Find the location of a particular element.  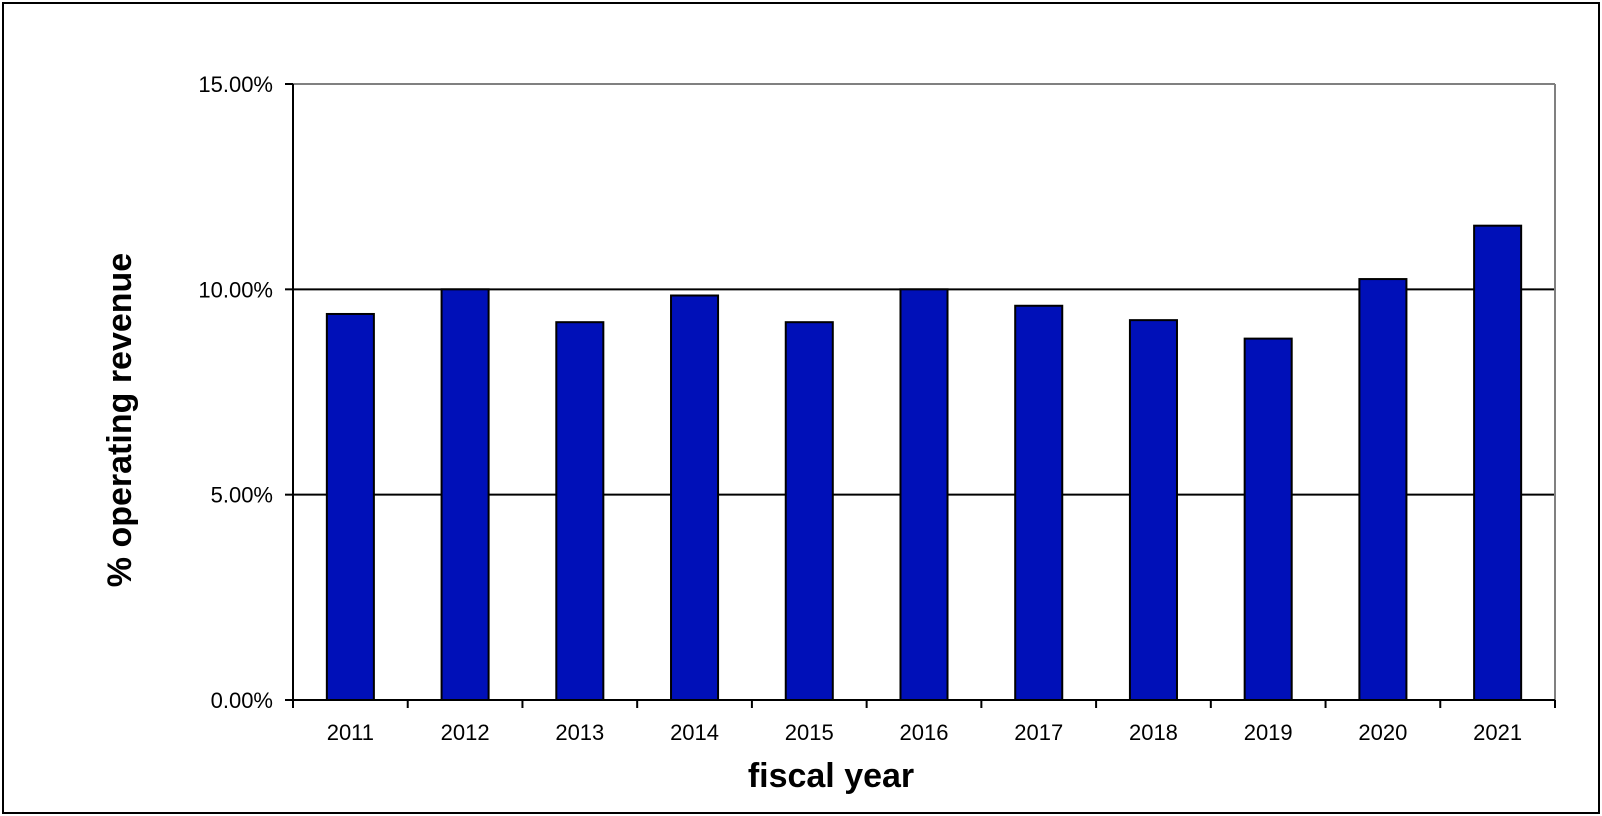

y-tick-labels: 0.00% 5.00% 10.00% 15.00% is located at coordinates (235, 392).